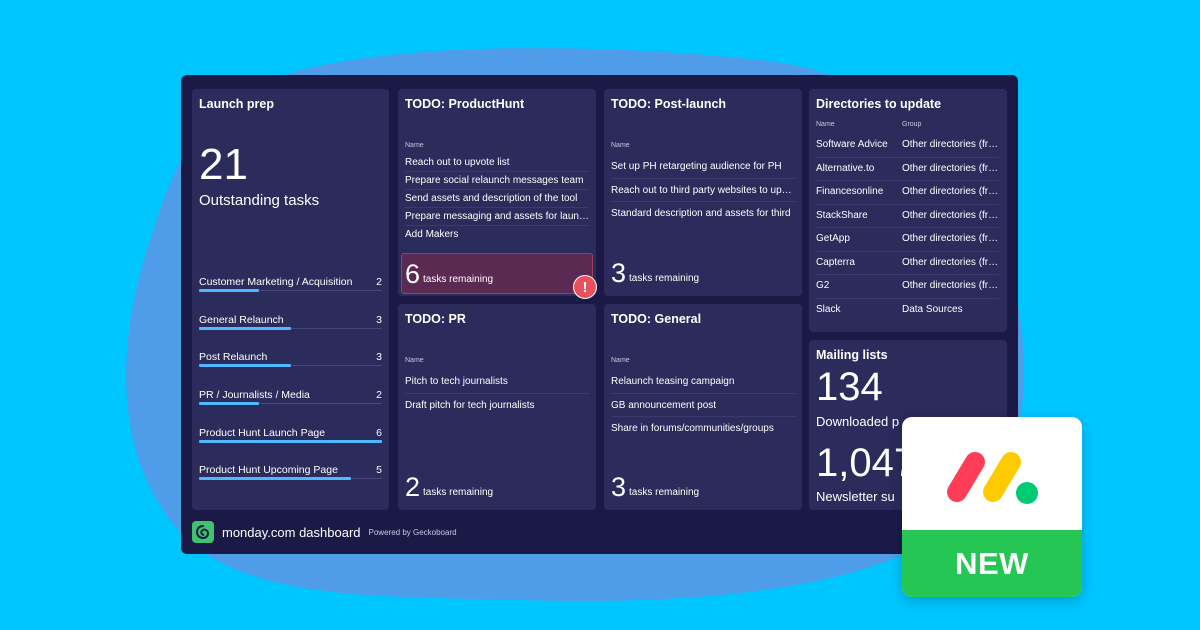 The height and width of the screenshot is (630, 1200). I want to click on column-header-group: Group, so click(912, 124).